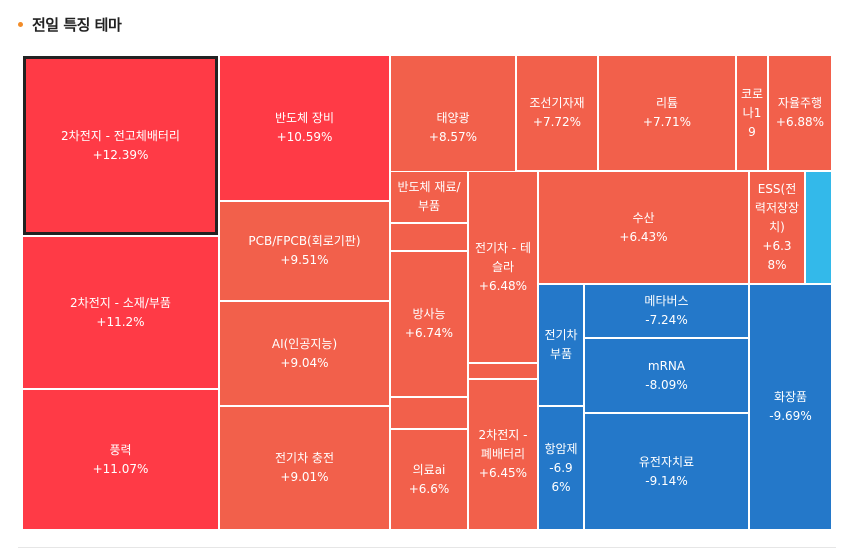 The width and height of the screenshot is (854, 555). Describe the element at coordinates (20, 24) in the screenshot. I see `bullet-dot-icon` at that location.